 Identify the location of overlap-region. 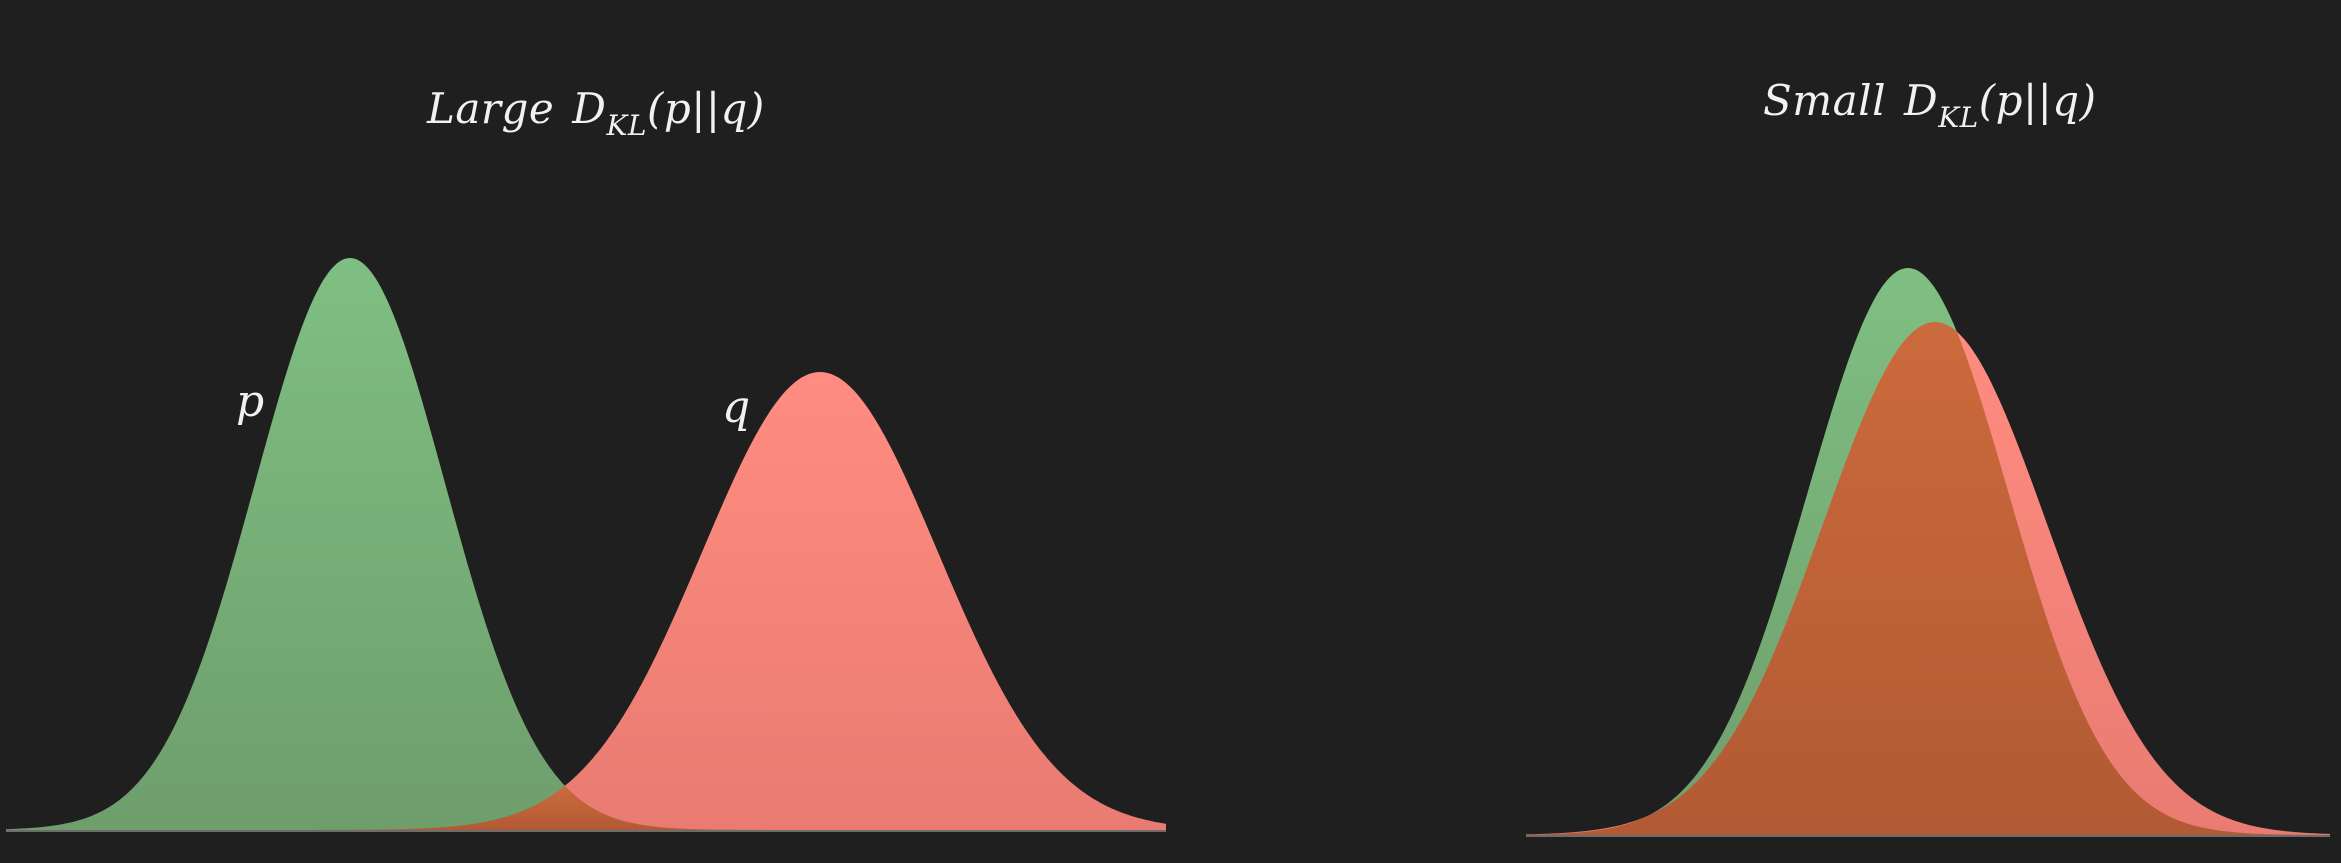
(586, 808).